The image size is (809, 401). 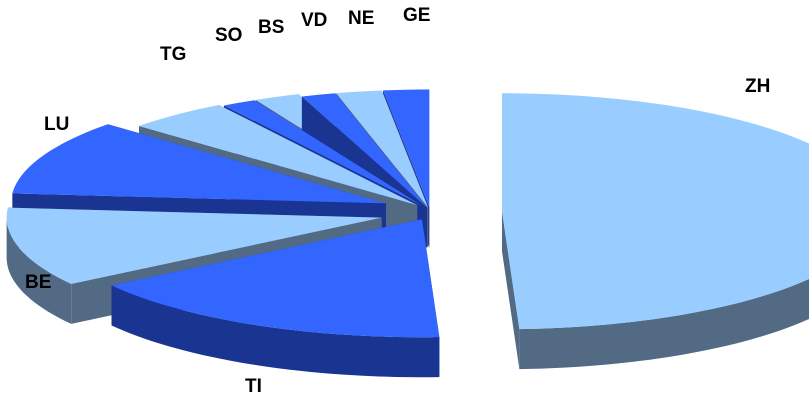 I want to click on slice-ge-top, so click(x=406, y=148).